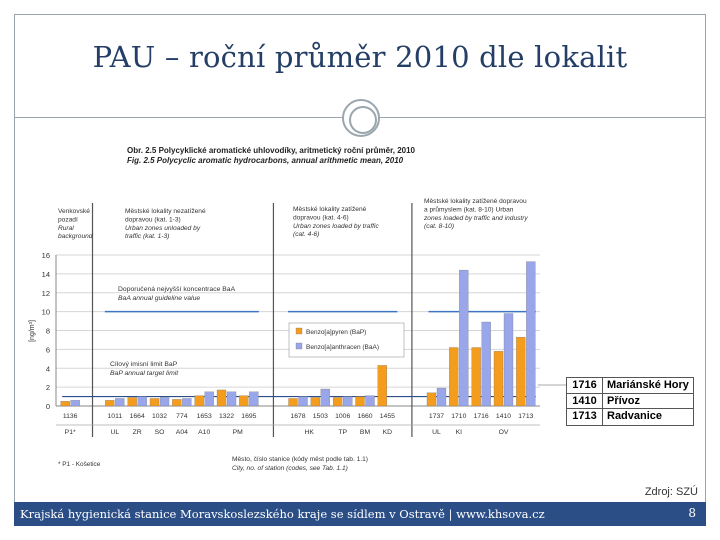  Describe the element at coordinates (144, 364) in the screenshot. I see `reference-label-bap: Cílový imisní limit BaP` at that location.